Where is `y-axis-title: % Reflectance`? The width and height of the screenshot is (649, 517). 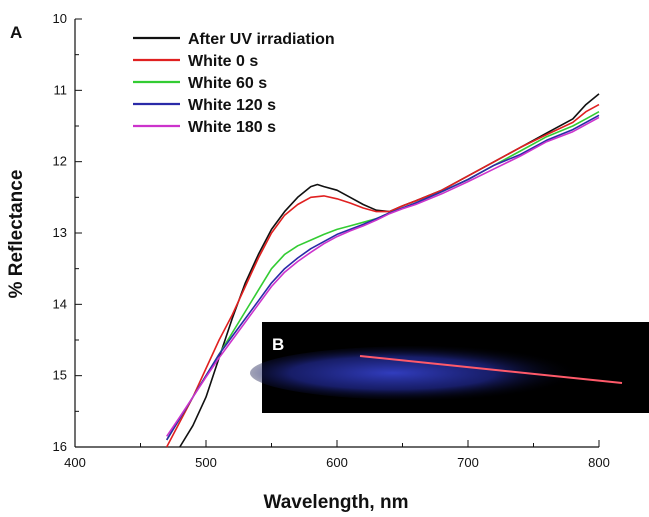
y-axis-title: % Reflectance is located at coordinates (16, 234).